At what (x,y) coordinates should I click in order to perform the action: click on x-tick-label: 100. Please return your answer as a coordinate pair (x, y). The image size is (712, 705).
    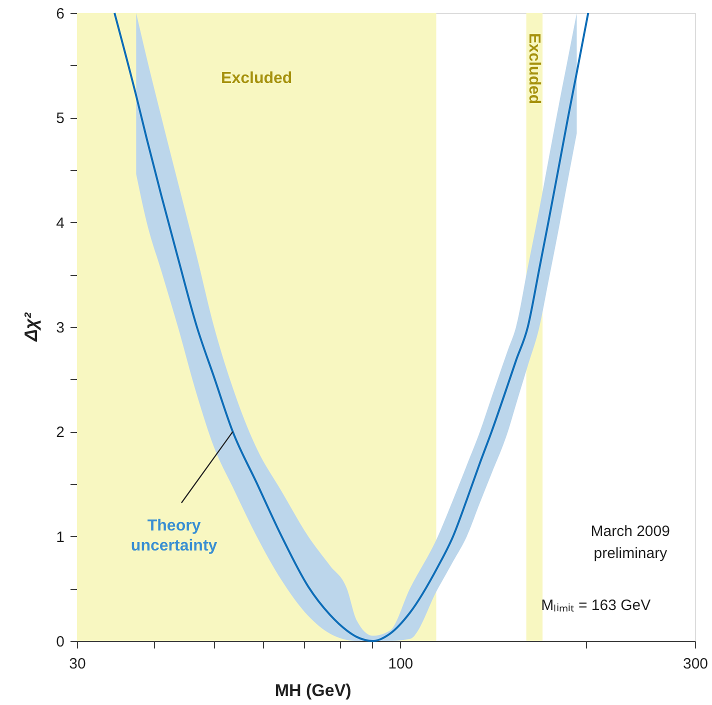
    Looking at the image, I should click on (401, 664).